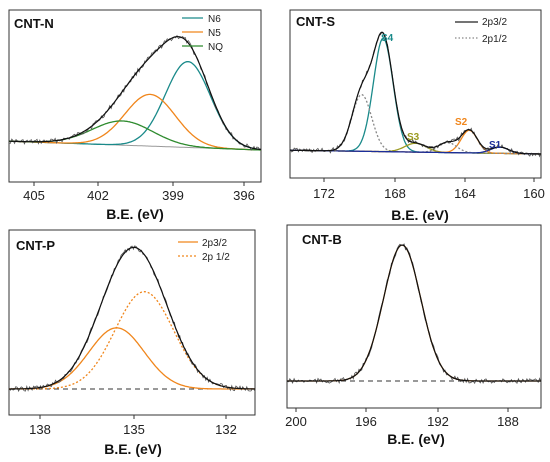 The height and width of the screenshot is (462, 550). Describe the element at coordinates (139, 202) in the screenshot. I see `x-axis: 405 402 399 396 B.E. (eV)` at that location.